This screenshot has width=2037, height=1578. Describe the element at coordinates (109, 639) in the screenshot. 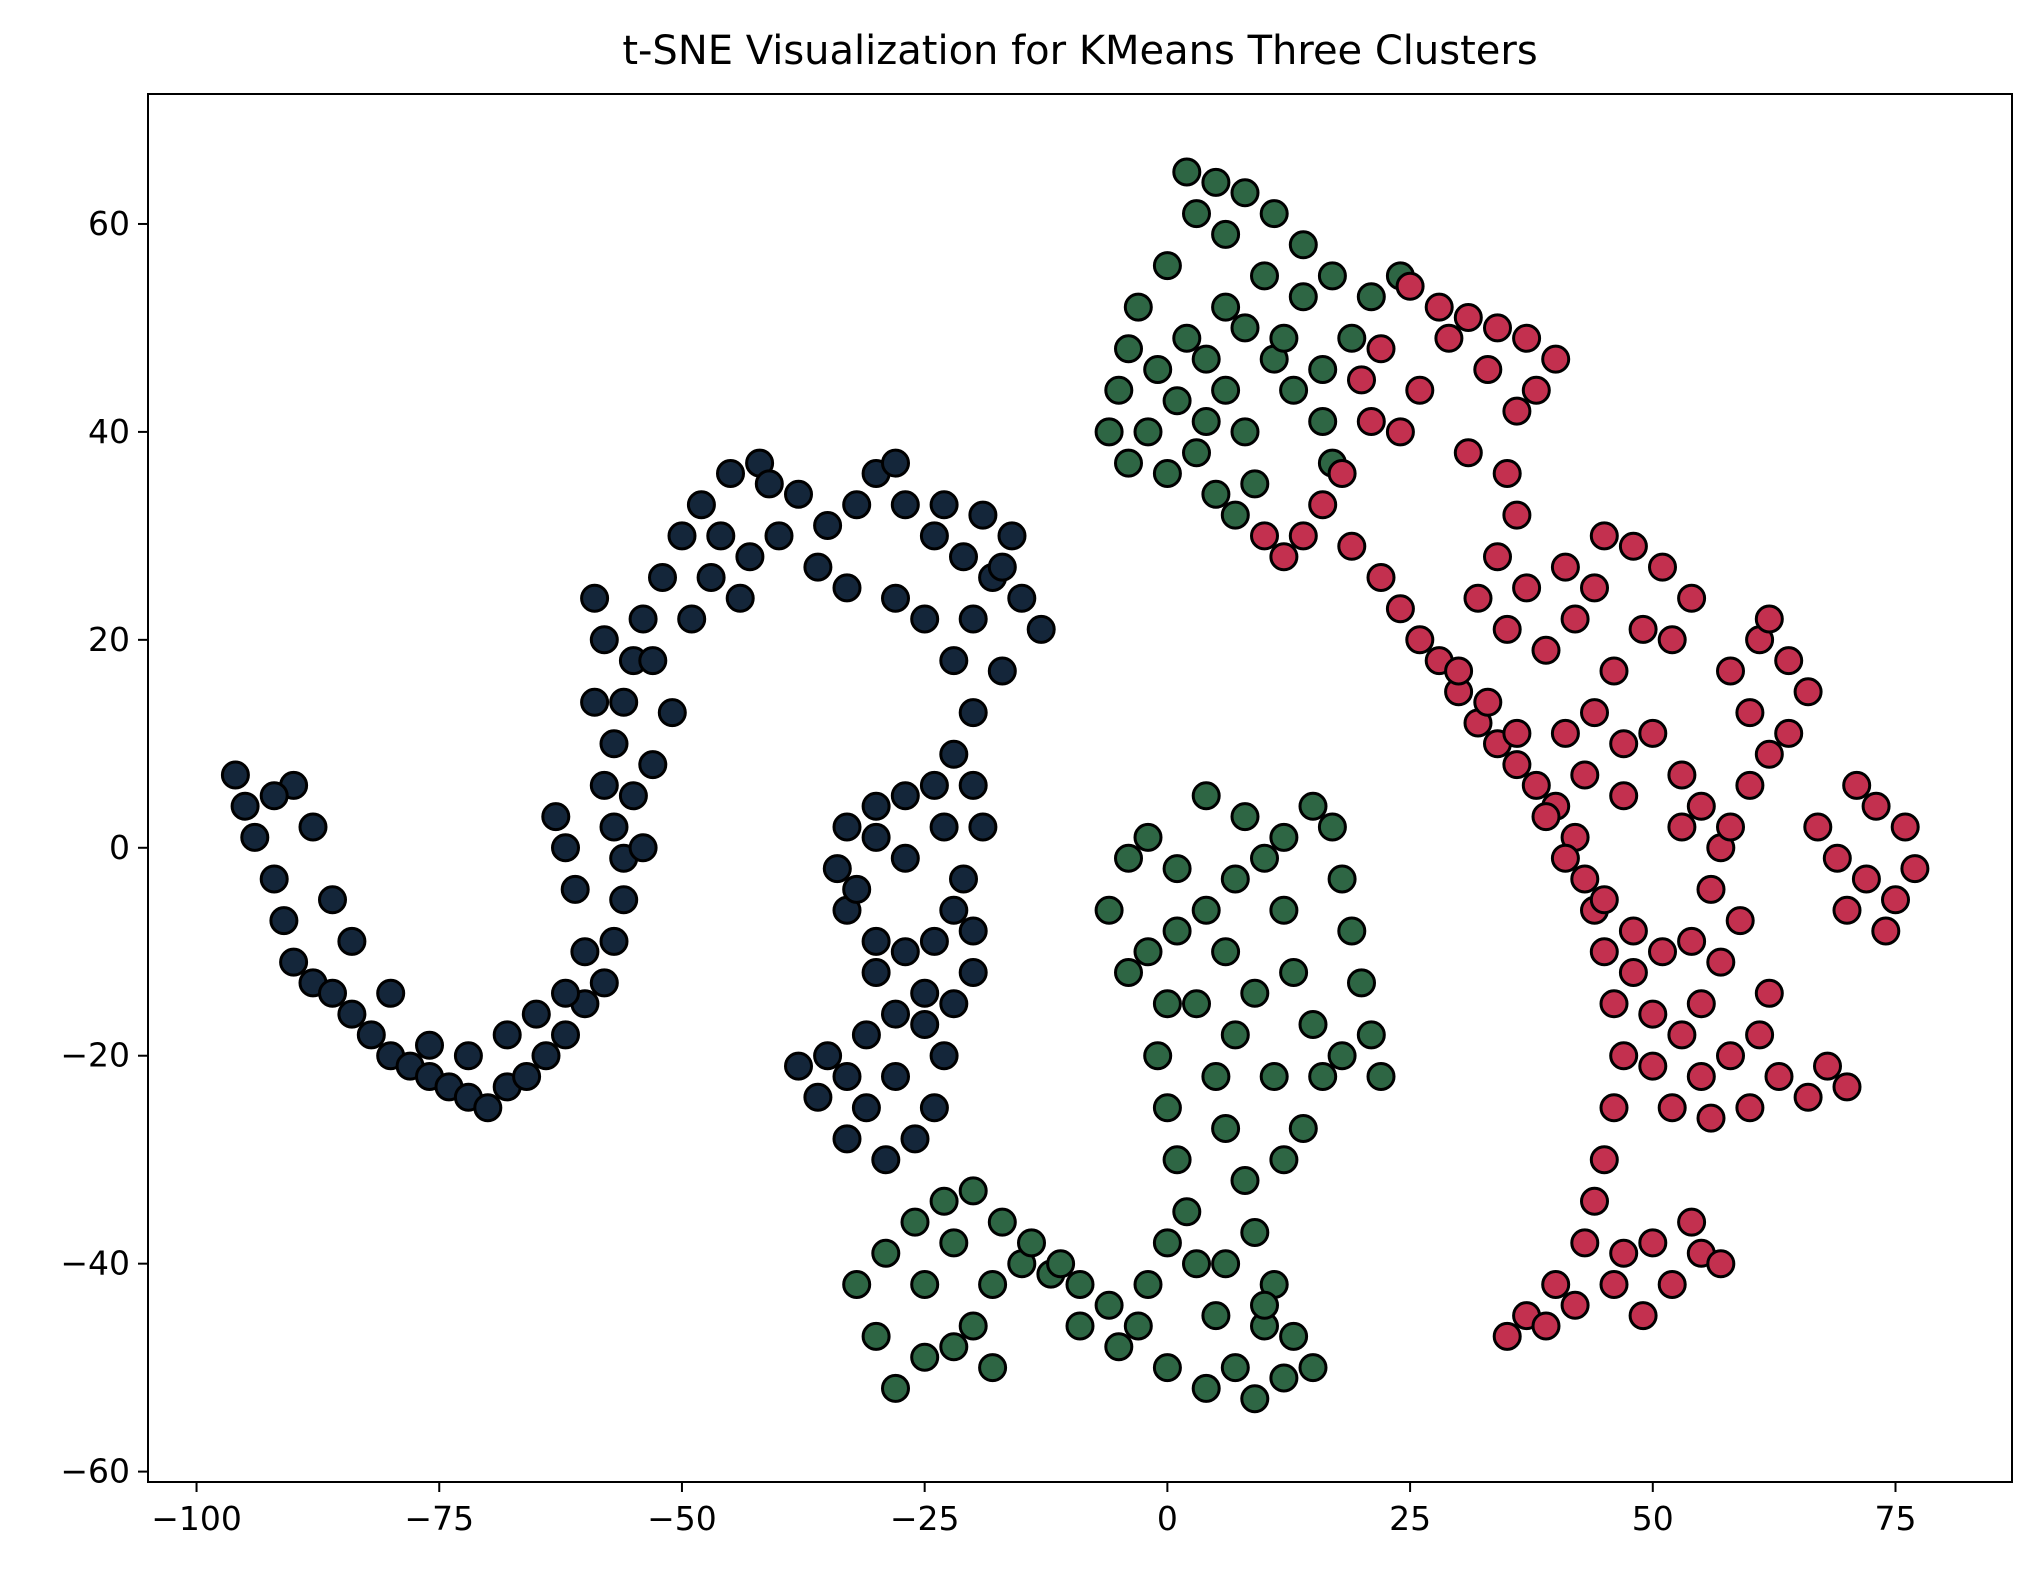

I see `y-tick-label: 20` at that location.